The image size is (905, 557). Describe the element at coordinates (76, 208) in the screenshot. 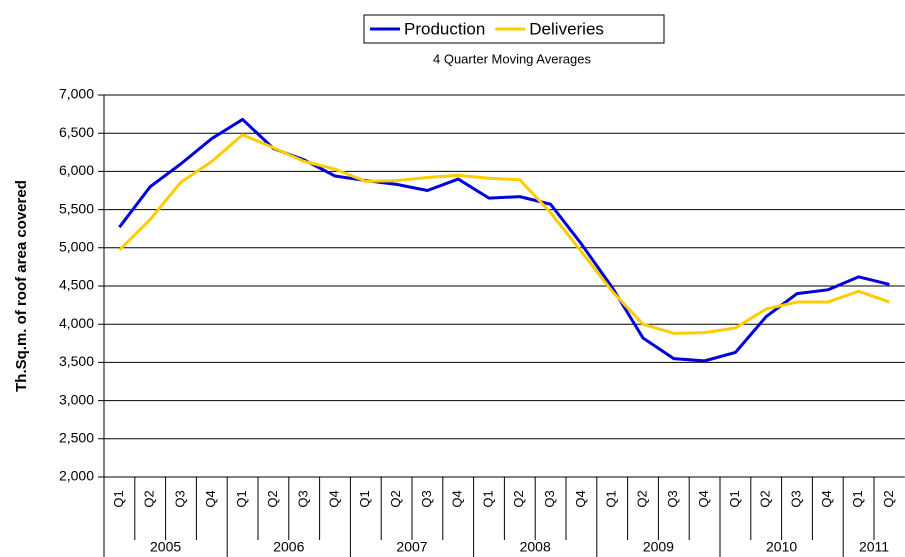

I see `y-tick-label: 5,500` at that location.